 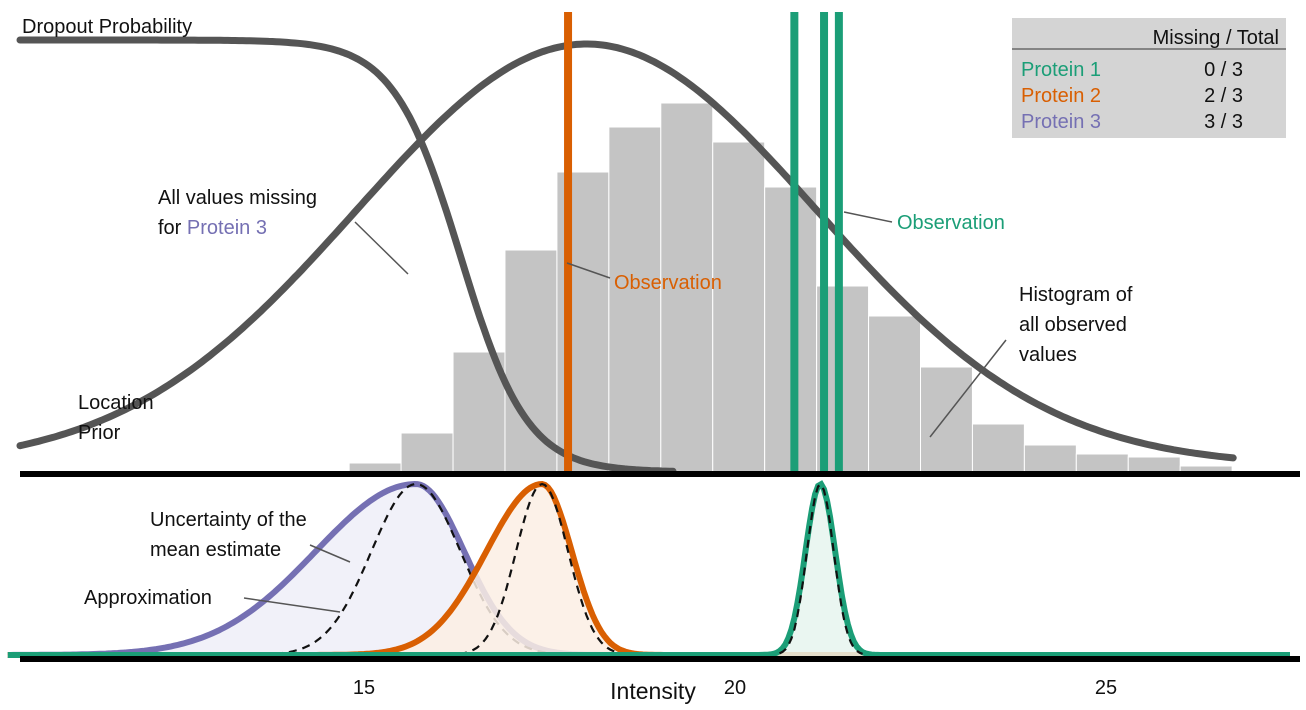 What do you see at coordinates (148, 598) in the screenshot?
I see `approximation-label: Approximation` at bounding box center [148, 598].